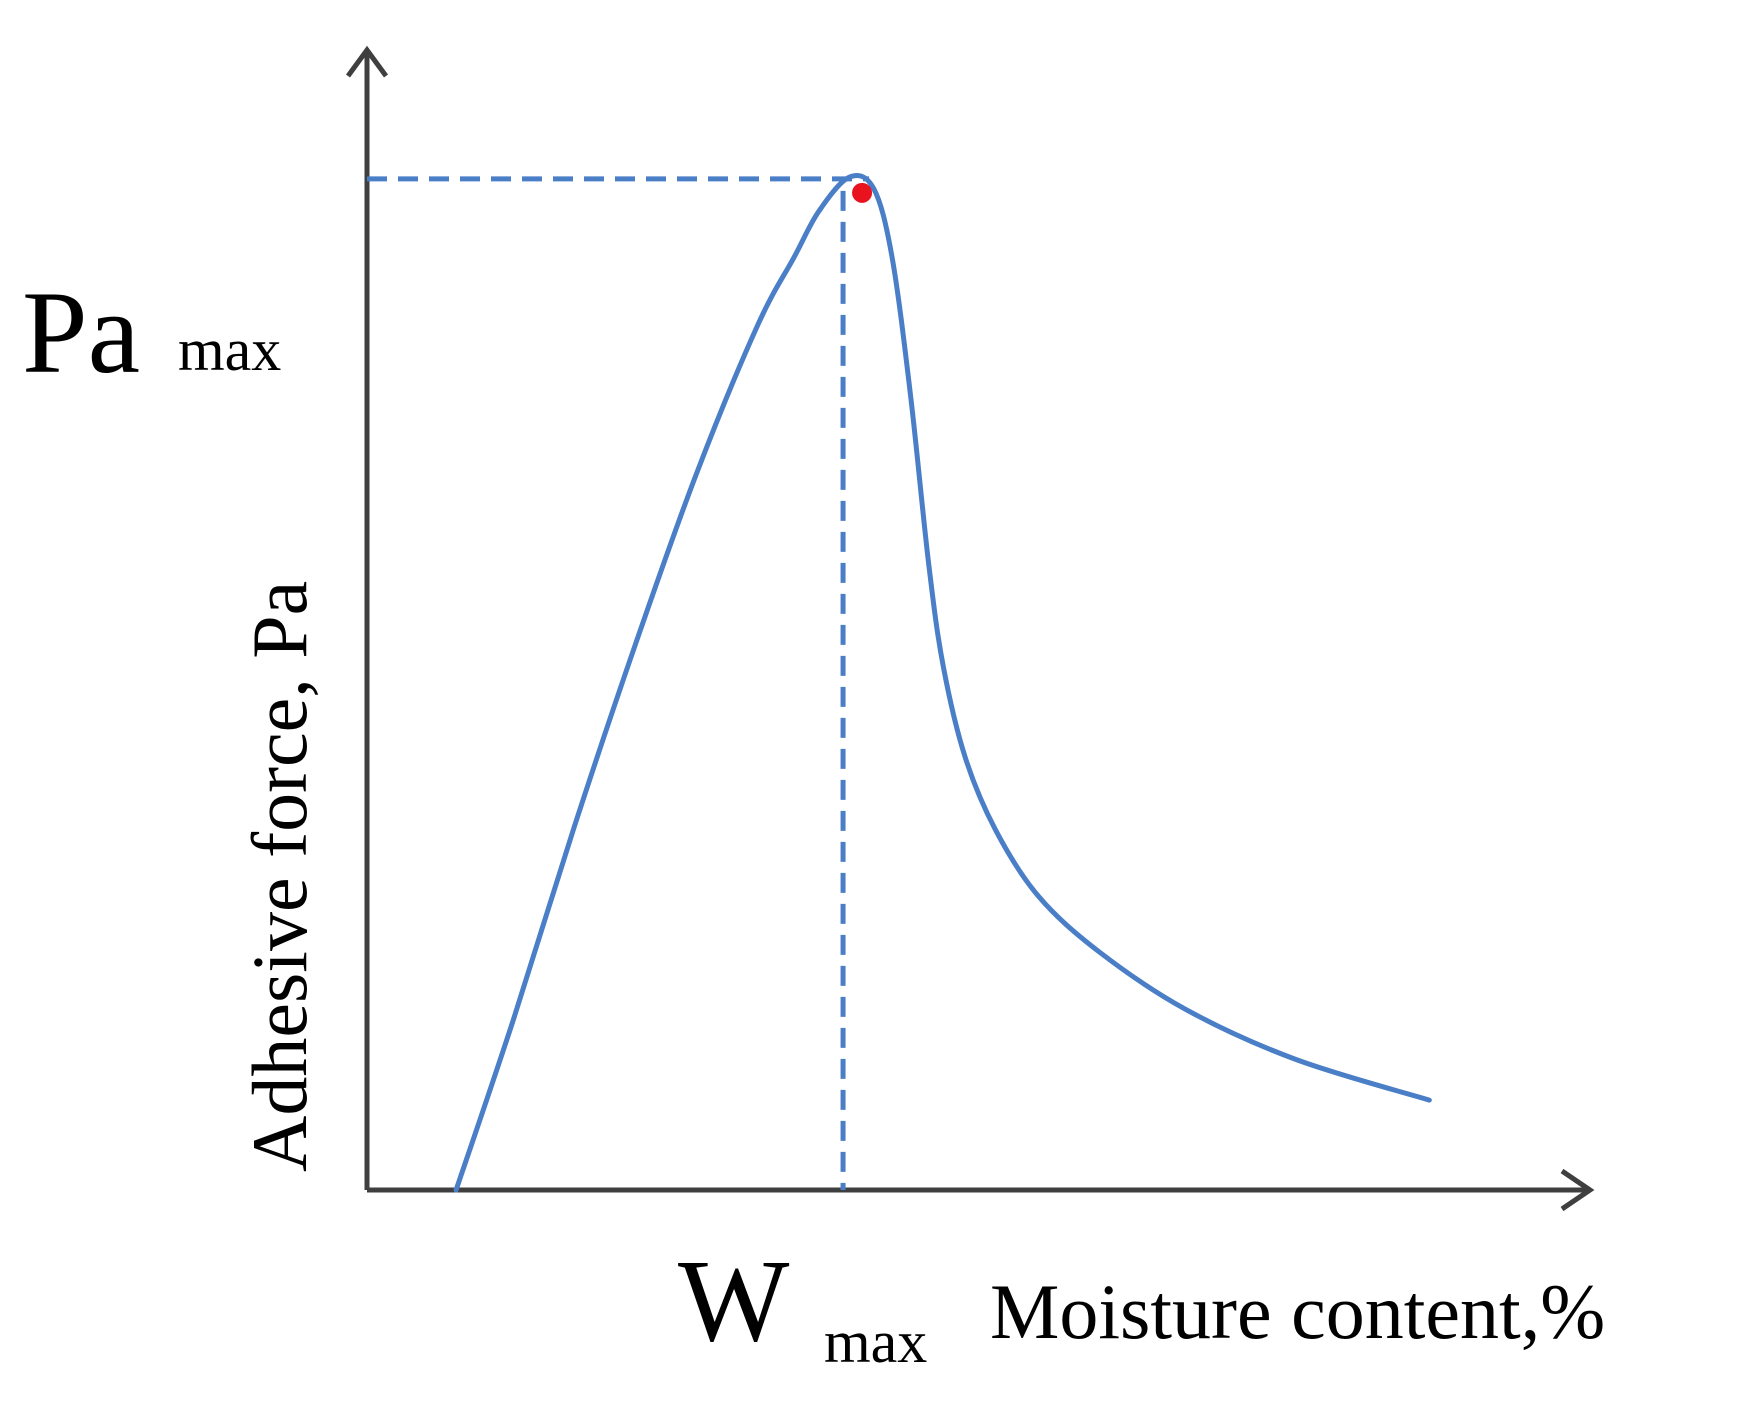 Image resolution: width=1761 pixels, height=1407 pixels. I want to click on y-peak-label-main: Pa, so click(81, 332).